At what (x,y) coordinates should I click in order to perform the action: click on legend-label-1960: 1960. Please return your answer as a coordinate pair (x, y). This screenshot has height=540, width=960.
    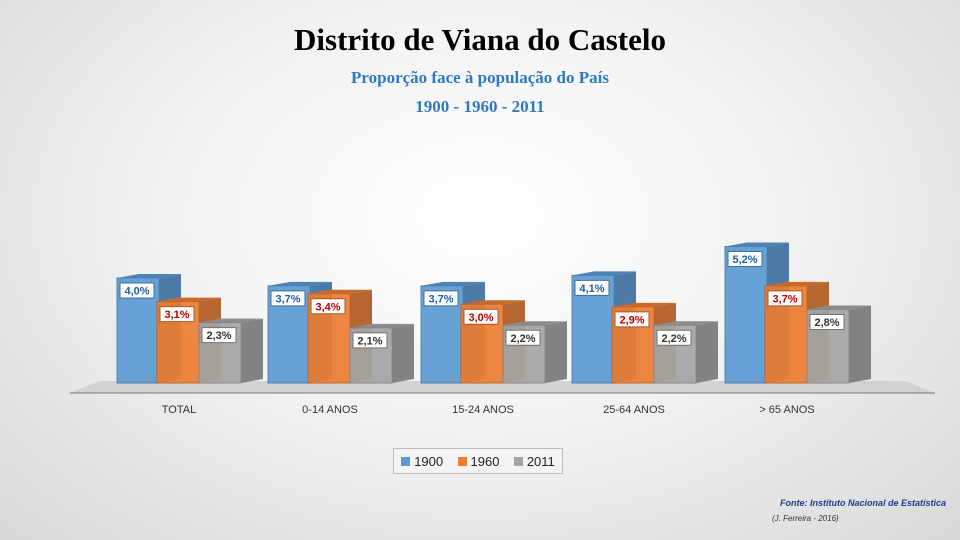
    Looking at the image, I should click on (485, 461).